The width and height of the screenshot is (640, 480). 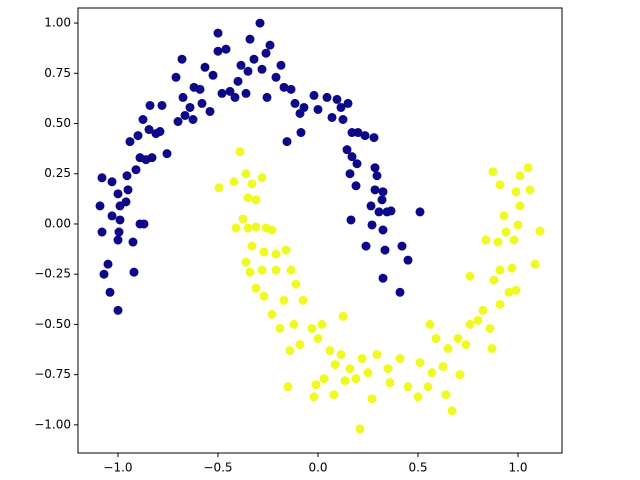 What do you see at coordinates (52, 374) in the screenshot?
I see `y-tick-label: −0.75` at bounding box center [52, 374].